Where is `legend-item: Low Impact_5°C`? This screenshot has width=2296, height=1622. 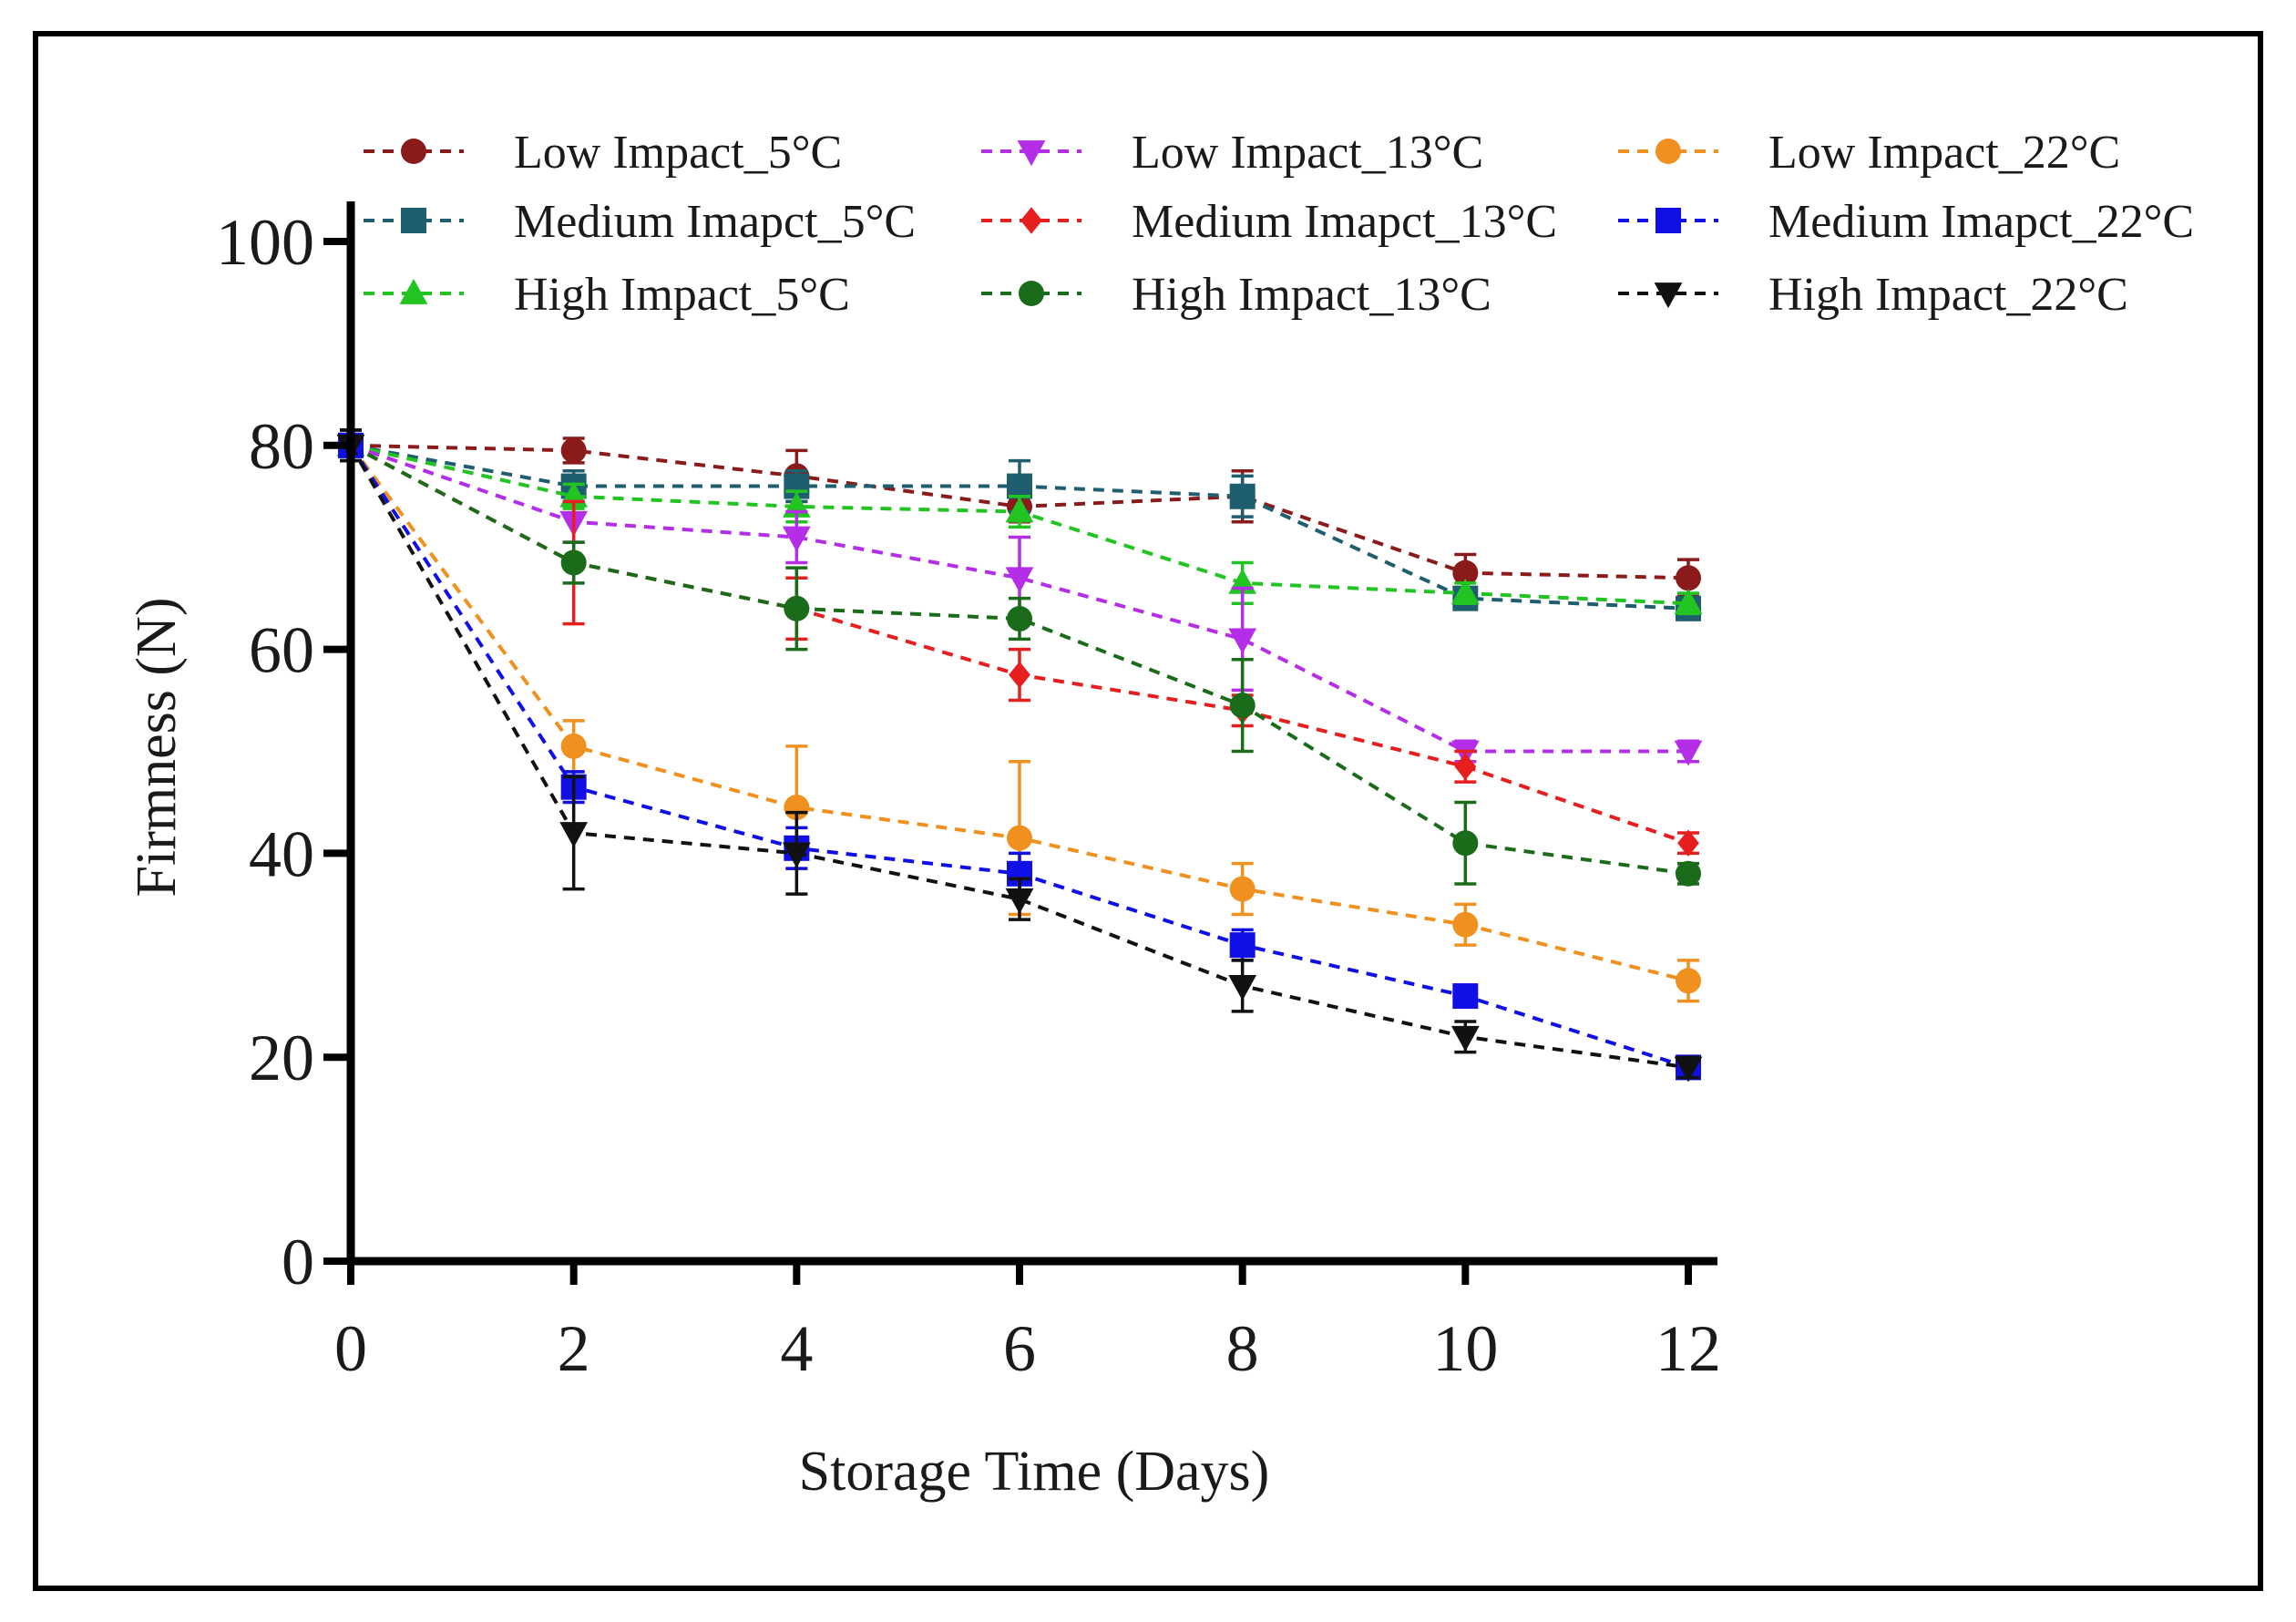
legend-item: Low Impact_5°C is located at coordinates (603, 153).